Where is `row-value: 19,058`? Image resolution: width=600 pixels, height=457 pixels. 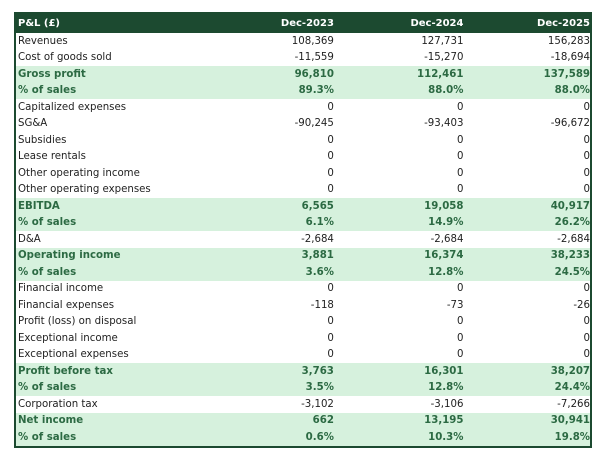
row-value: 19,058 is located at coordinates (444, 206).